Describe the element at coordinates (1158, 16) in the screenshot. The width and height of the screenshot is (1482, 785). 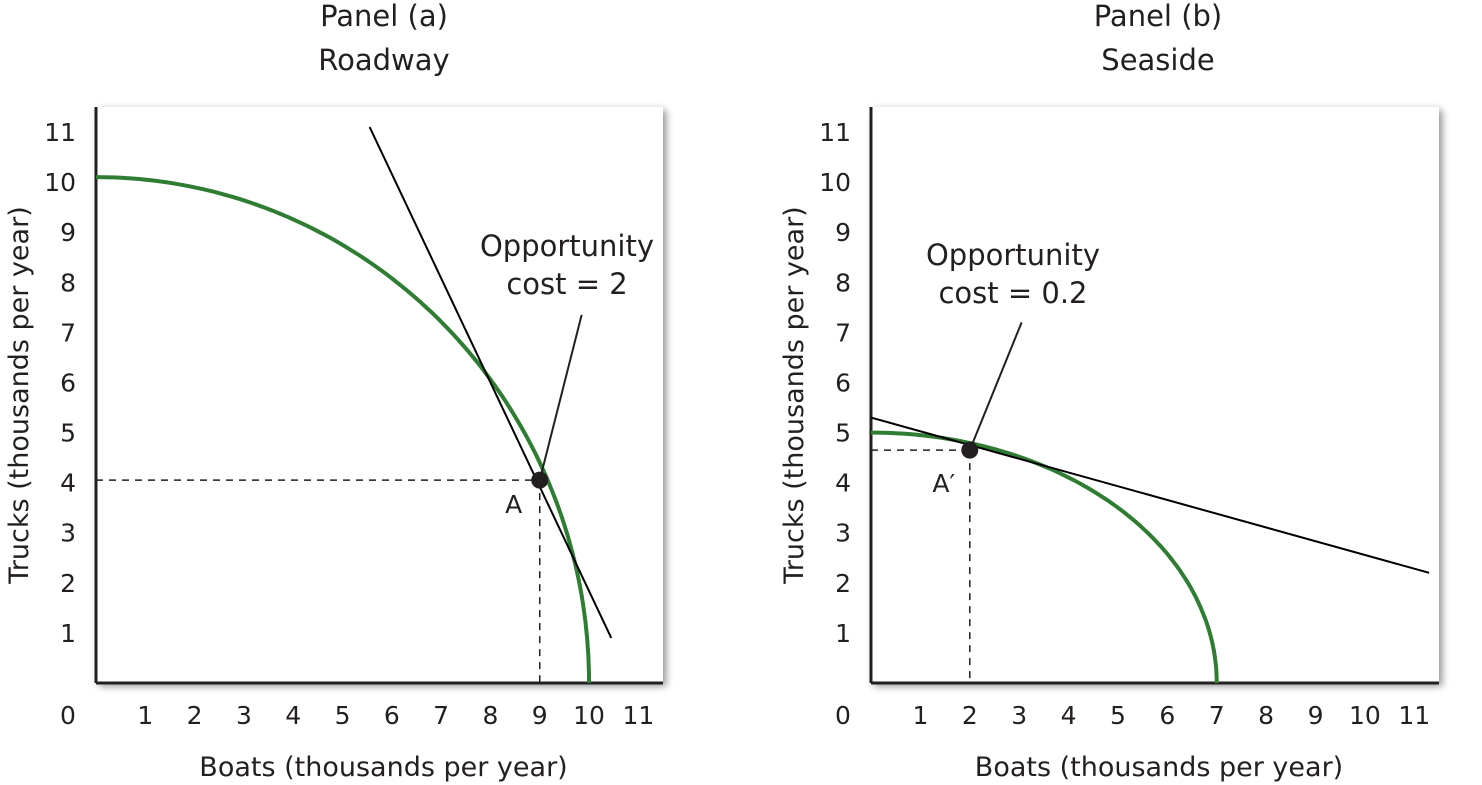
I see `panel-label: Panel (b)` at that location.